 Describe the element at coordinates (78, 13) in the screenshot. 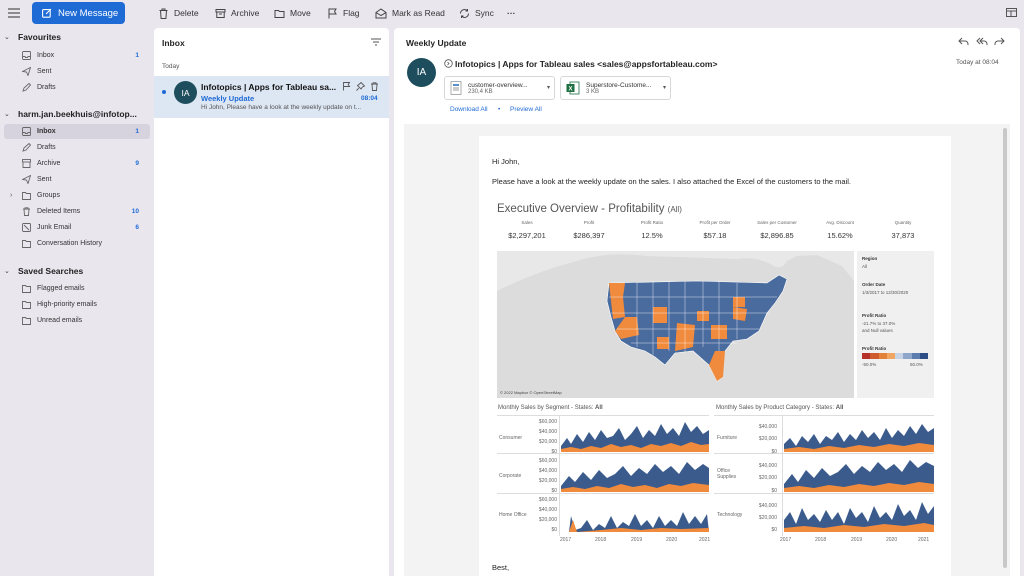

I see `new-message-button: New Message` at that location.